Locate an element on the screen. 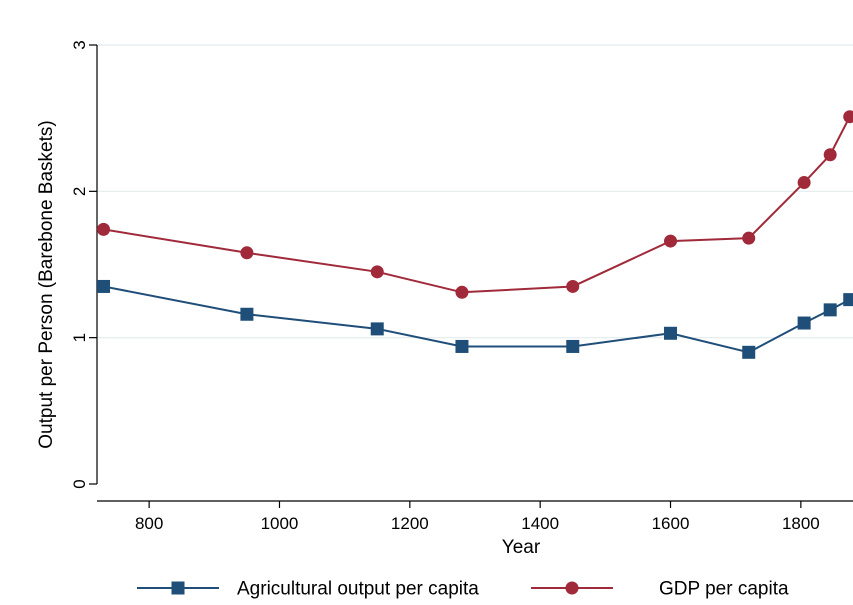  series-line is located at coordinates (477, 319).